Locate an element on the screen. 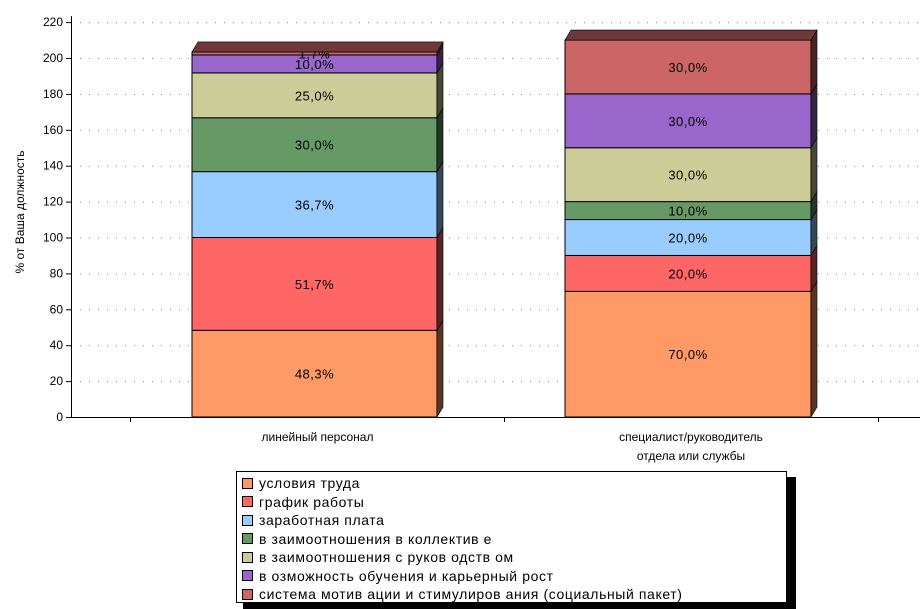 The width and height of the screenshot is (920, 609). y-tick-label: 220 is located at coordinates (53, 22).